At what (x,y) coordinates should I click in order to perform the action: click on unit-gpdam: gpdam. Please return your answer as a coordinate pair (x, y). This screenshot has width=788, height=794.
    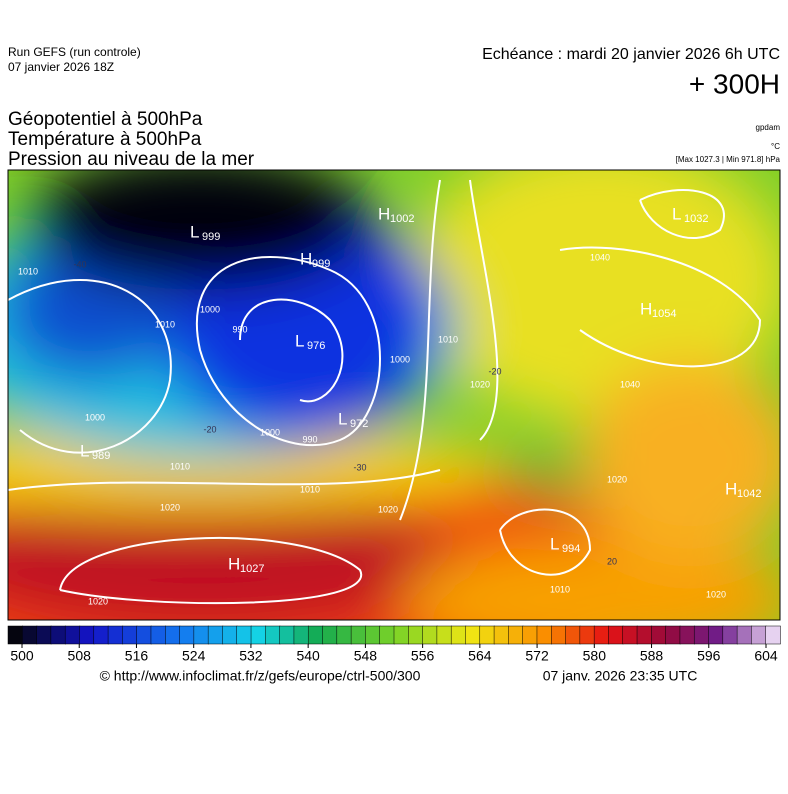
    Looking at the image, I should click on (768, 127).